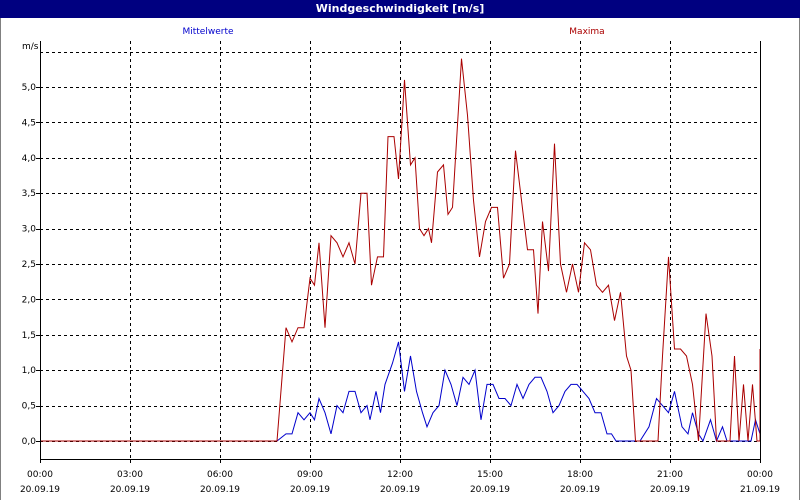  I want to click on y-tick-label: 3,5, so click(29, 194).